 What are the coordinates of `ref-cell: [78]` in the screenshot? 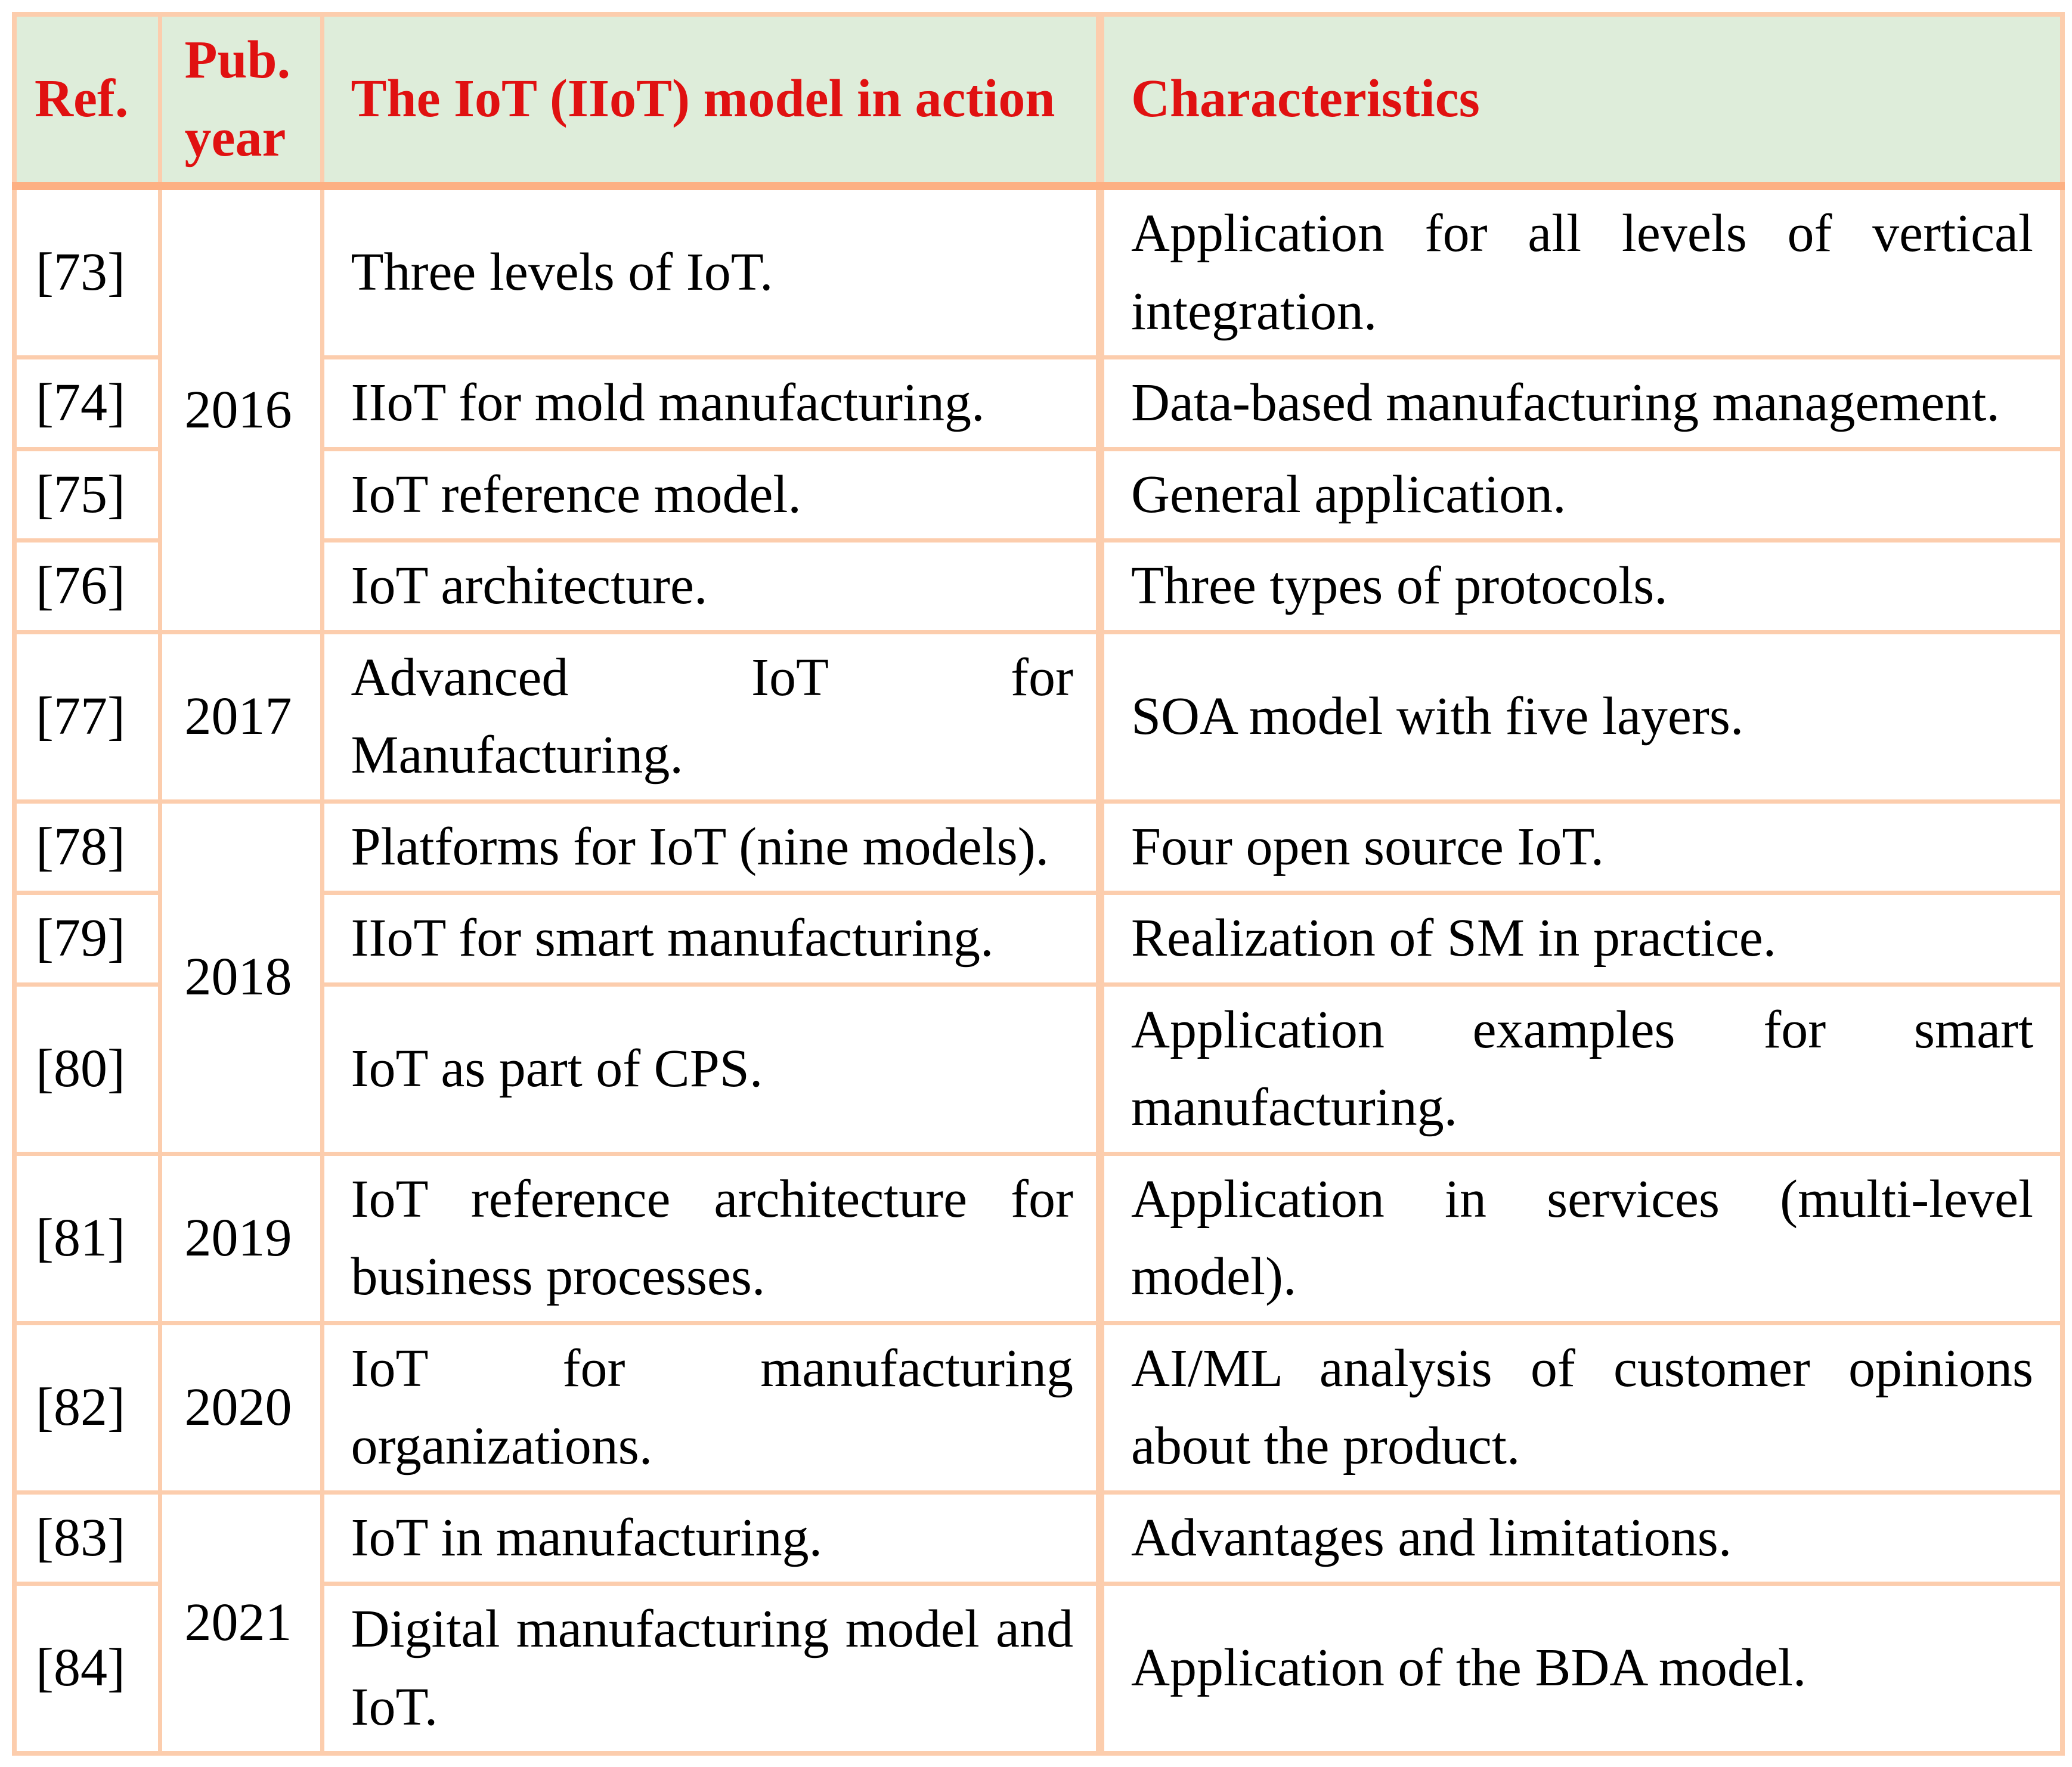 It's located at (87, 847).